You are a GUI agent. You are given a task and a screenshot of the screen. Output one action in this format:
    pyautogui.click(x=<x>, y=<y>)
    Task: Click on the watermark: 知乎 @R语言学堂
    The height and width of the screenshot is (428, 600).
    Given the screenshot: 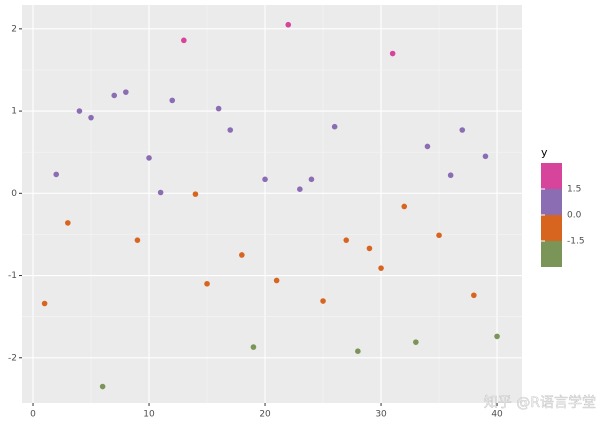 What is the action you would take?
    pyautogui.click(x=540, y=402)
    